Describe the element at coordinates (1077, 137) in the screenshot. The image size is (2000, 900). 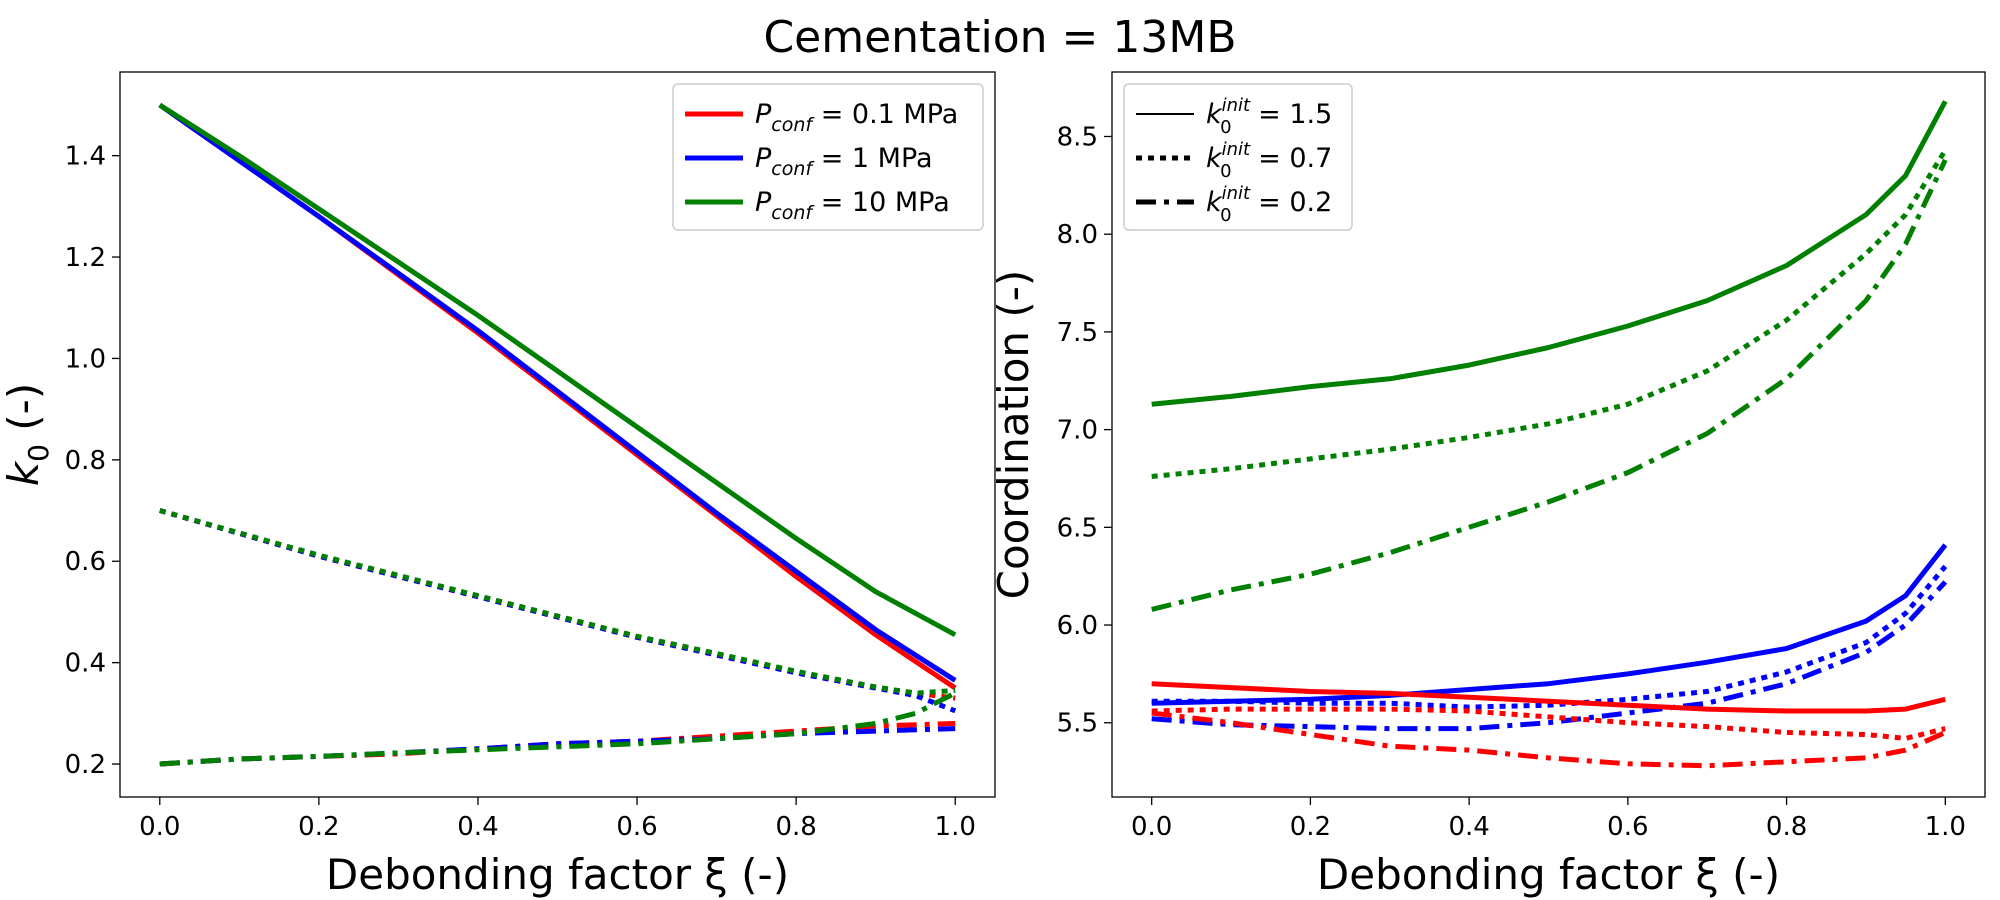
I see `y-tick-label: 8.5` at that location.